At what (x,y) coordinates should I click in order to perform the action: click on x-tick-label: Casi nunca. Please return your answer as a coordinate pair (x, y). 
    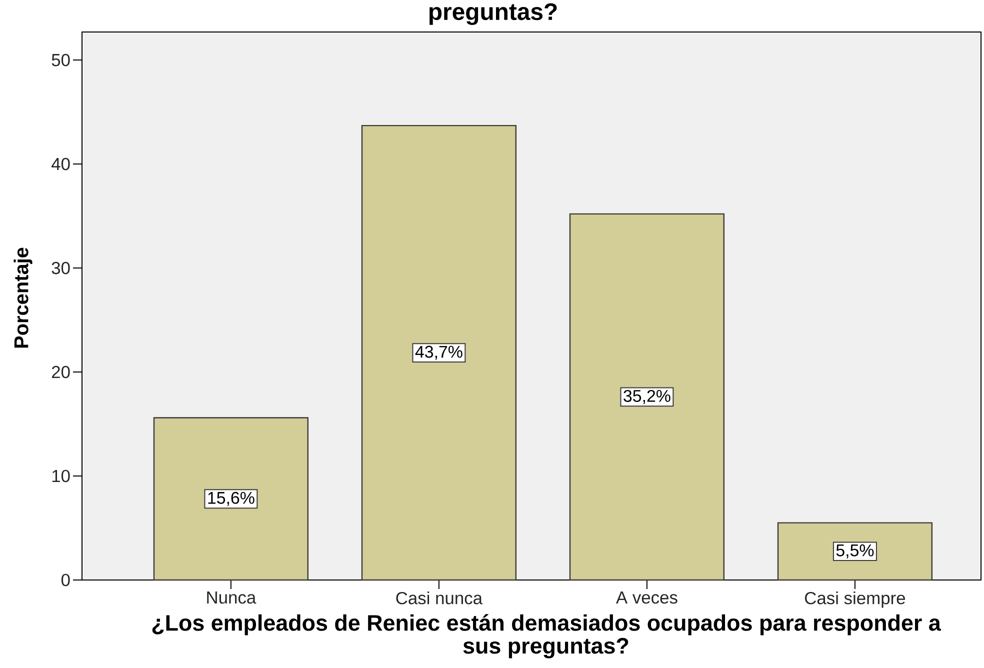
    Looking at the image, I should click on (439, 598).